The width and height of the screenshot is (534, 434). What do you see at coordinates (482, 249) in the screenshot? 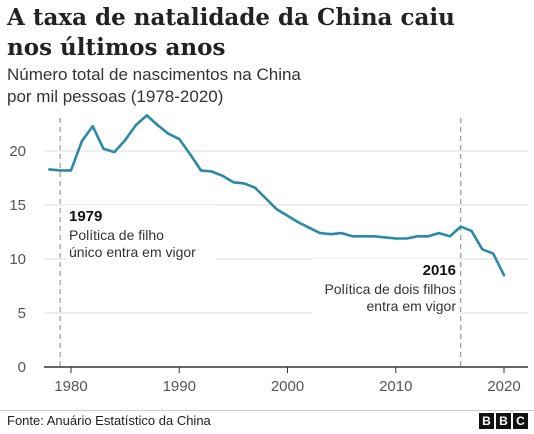
I see `data-point-2018` at bounding box center [482, 249].